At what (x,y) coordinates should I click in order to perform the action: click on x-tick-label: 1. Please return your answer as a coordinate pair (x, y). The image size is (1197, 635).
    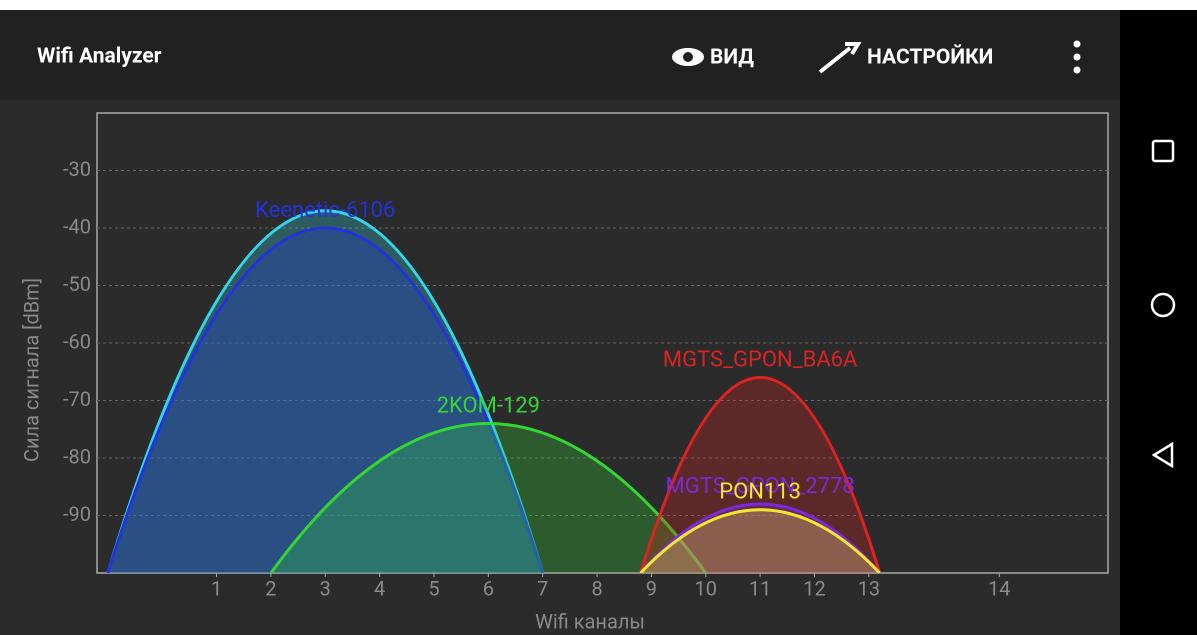
    Looking at the image, I should click on (216, 588).